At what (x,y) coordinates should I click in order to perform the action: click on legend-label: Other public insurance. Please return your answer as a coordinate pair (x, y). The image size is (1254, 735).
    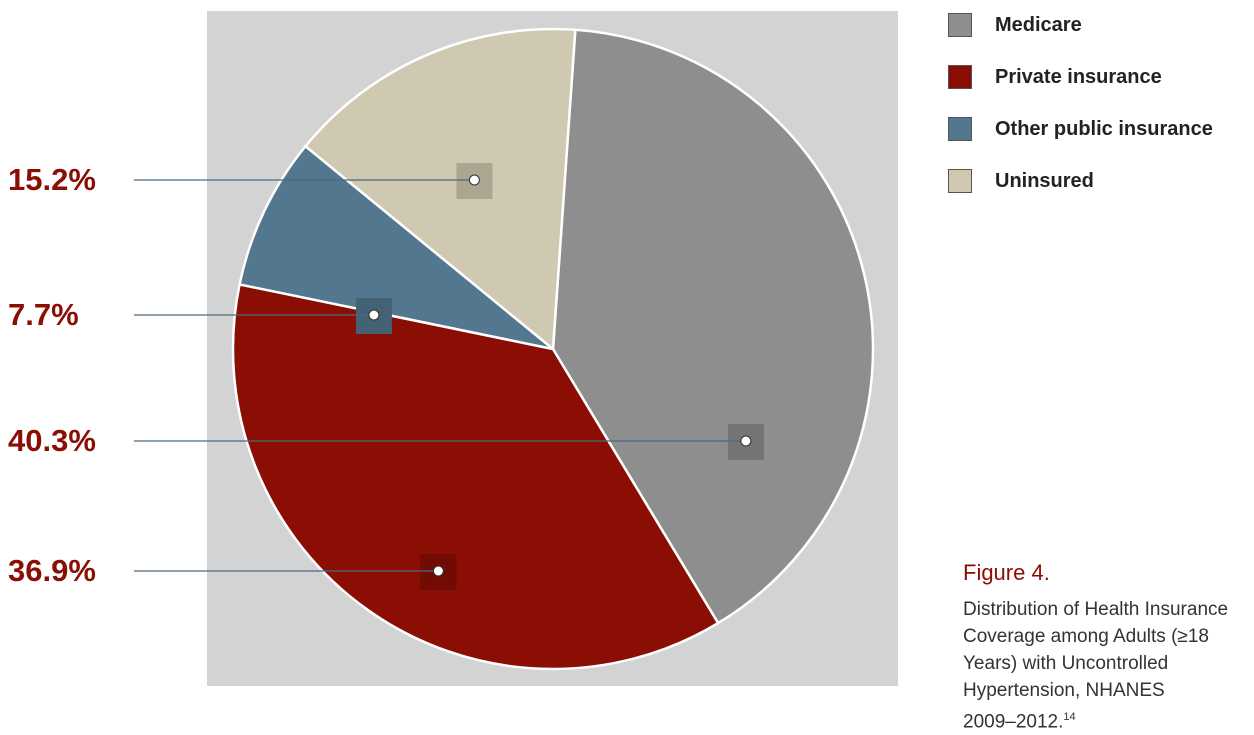
    Looking at the image, I should click on (1104, 128).